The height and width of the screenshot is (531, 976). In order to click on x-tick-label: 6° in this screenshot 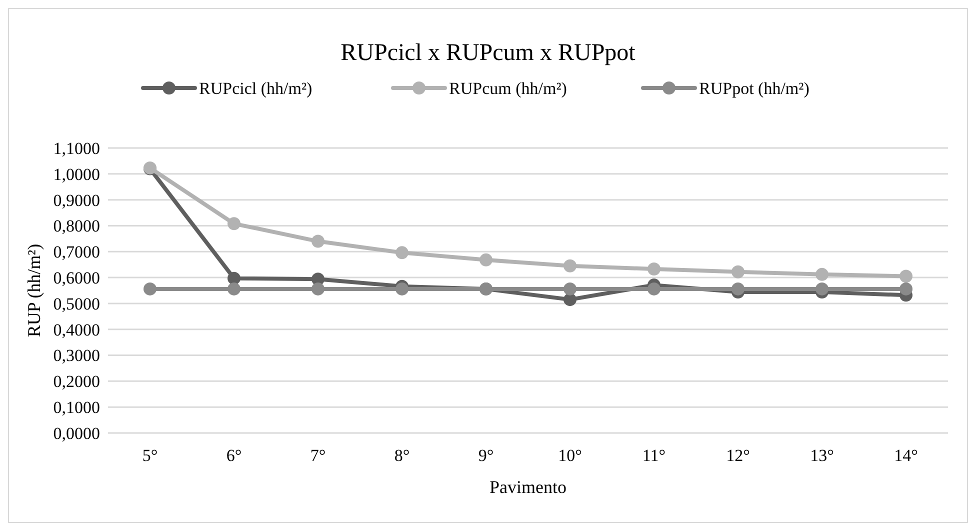, I will do `click(234, 455)`.